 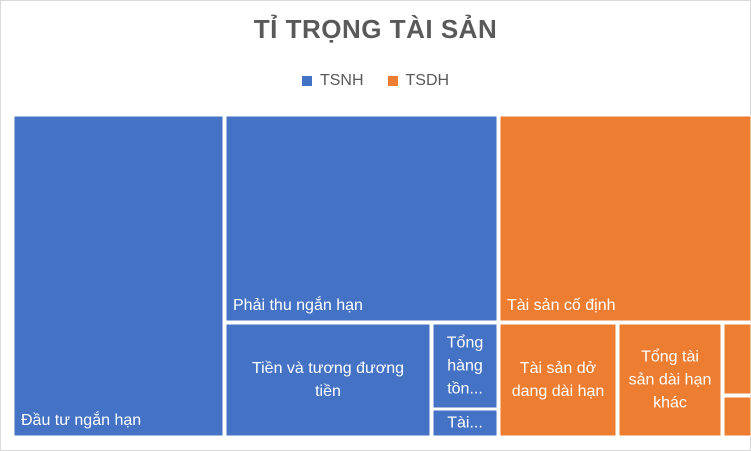 I want to click on legend-item-tsdh: TSDH, so click(x=418, y=81).